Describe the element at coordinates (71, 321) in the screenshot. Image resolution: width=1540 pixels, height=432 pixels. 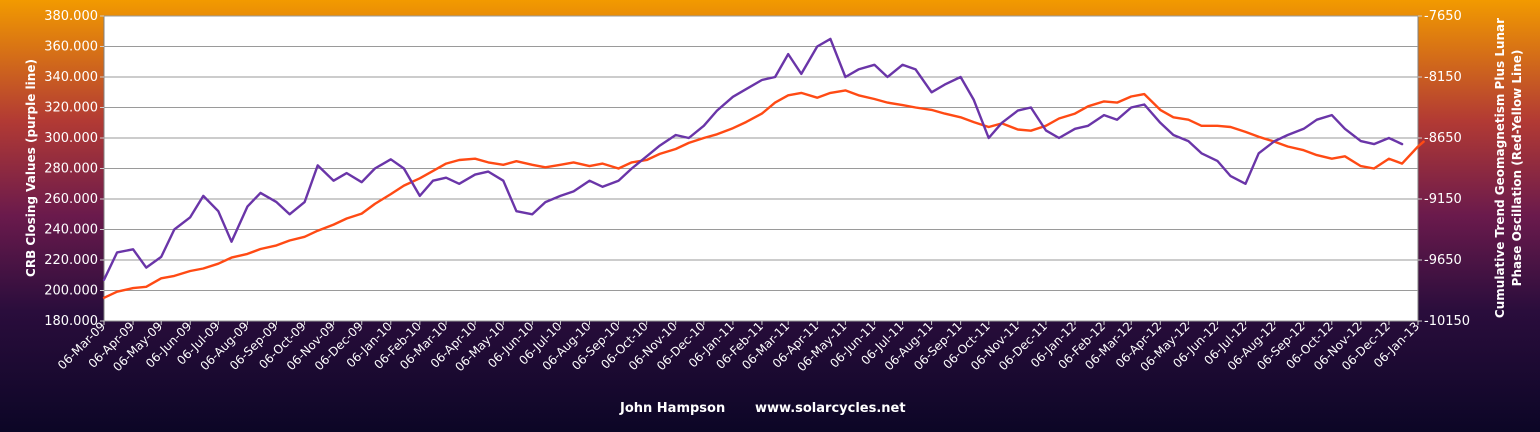
I see `left-axis-tick-label: 180.000` at that location.